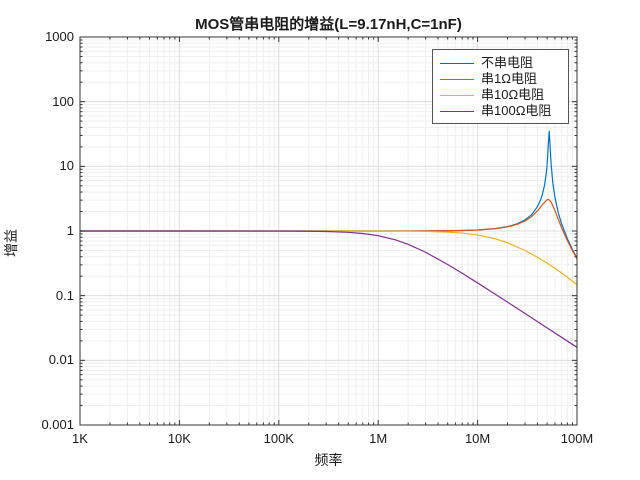 Image resolution: width=640 pixels, height=480 pixels. I want to click on x-tick-label: 100K, so click(278, 438).